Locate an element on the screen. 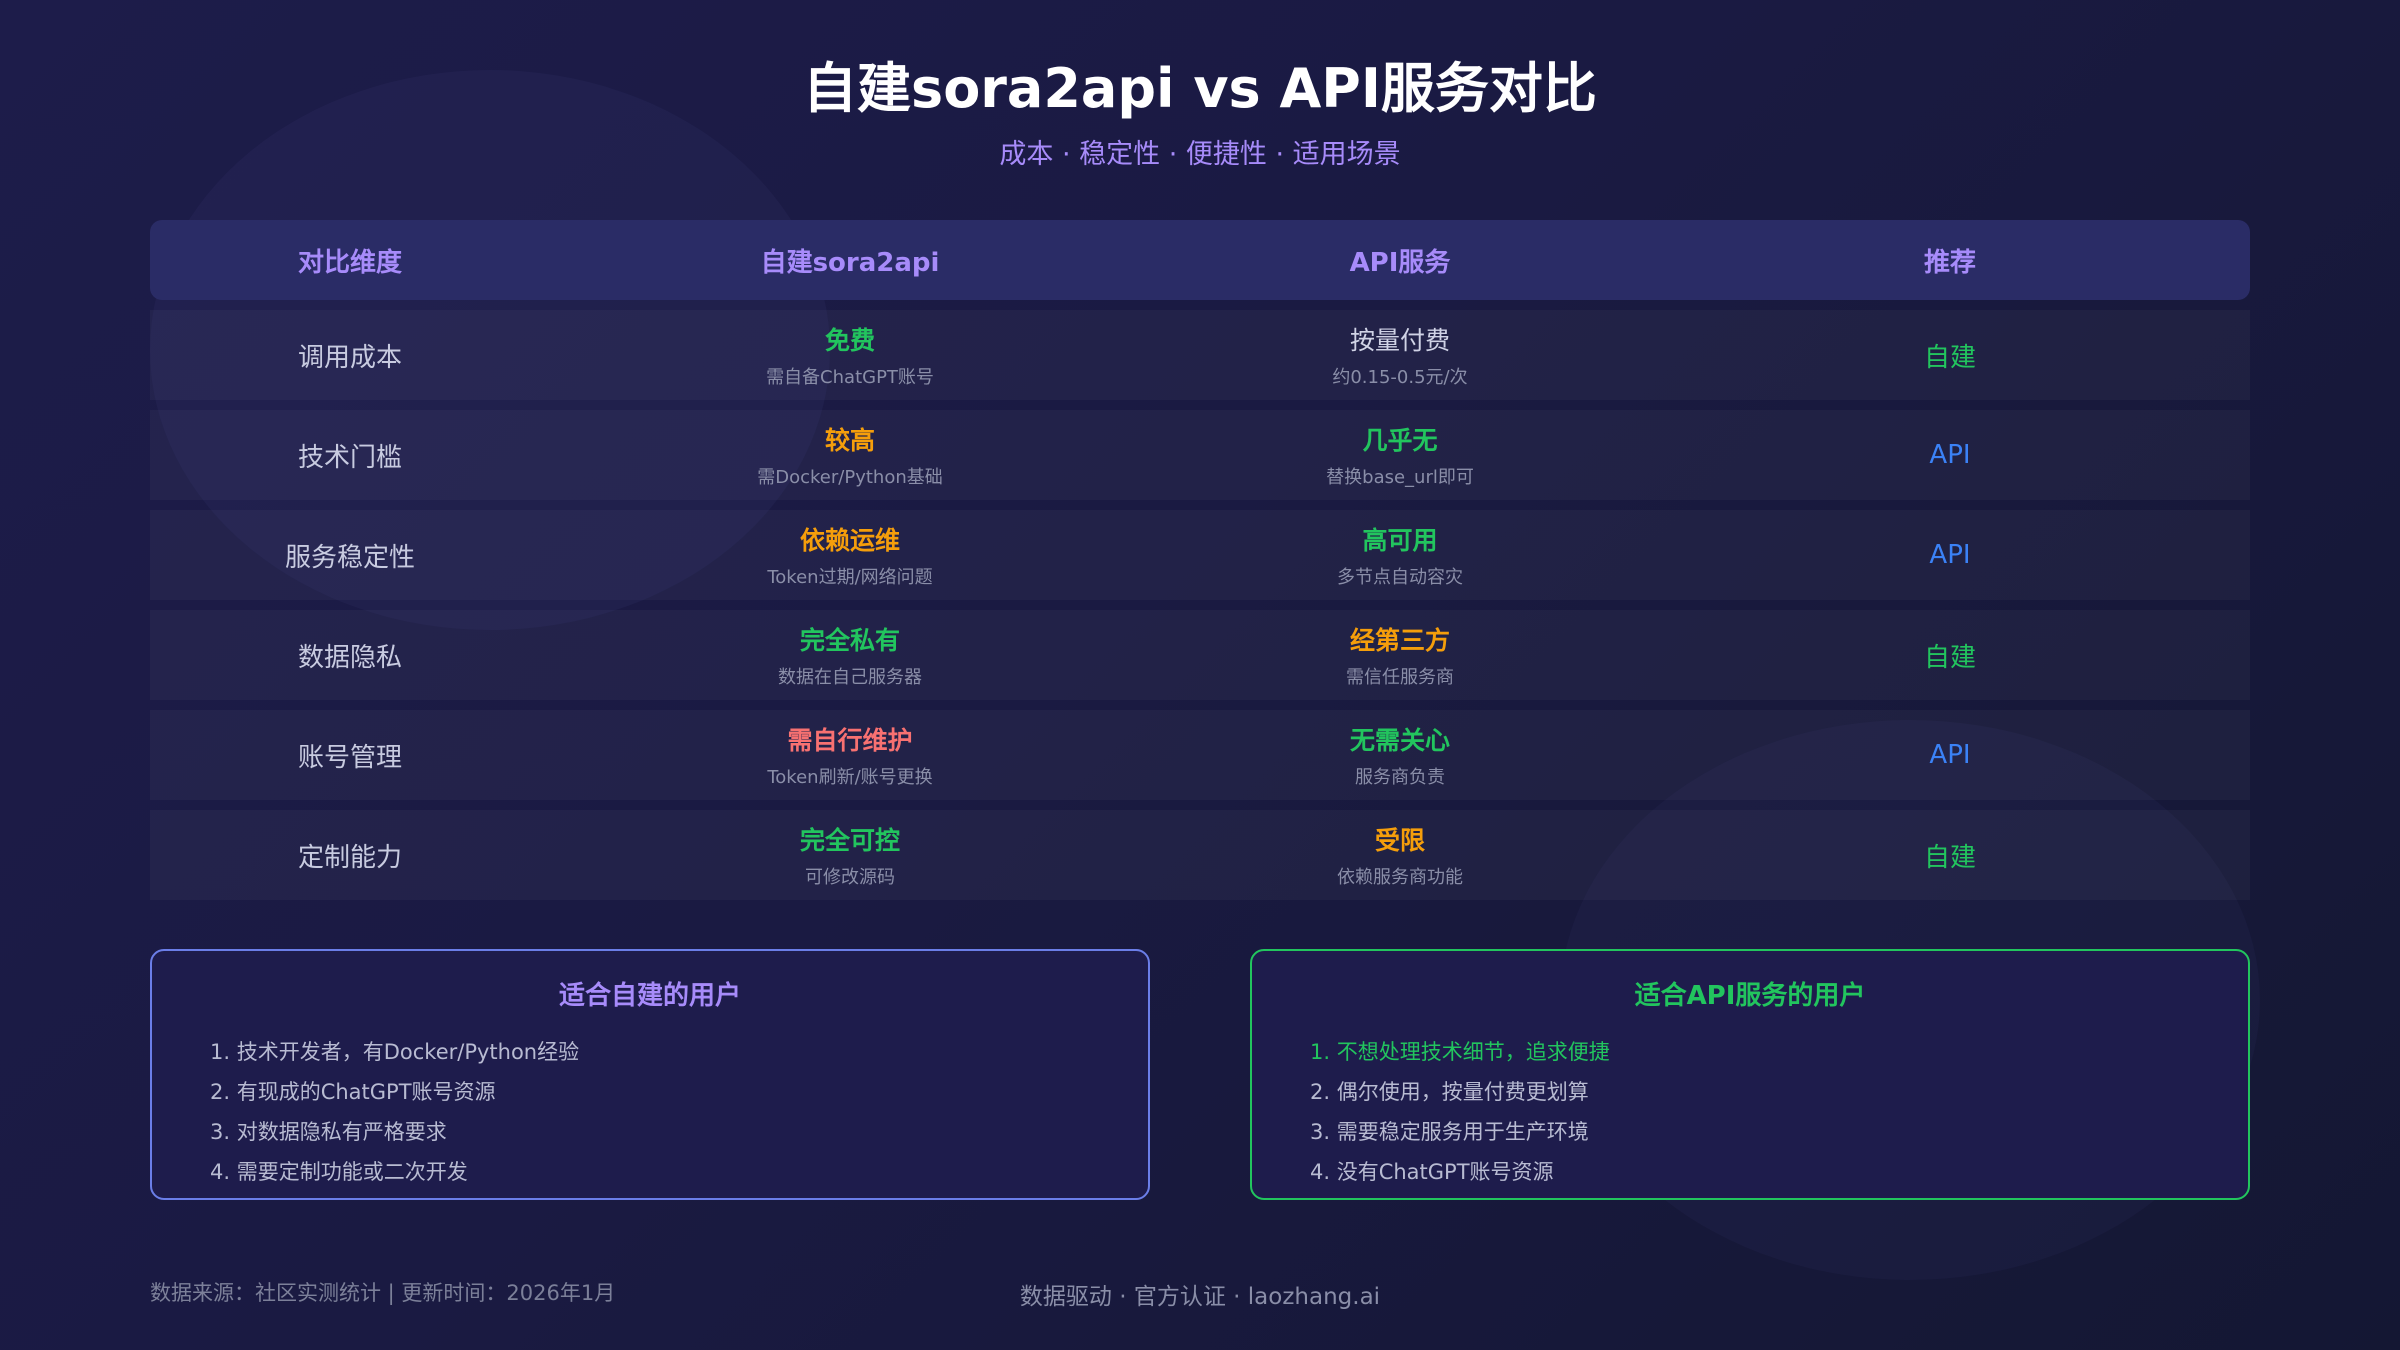 Image resolution: width=2400 pixels, height=1350 pixels. table-row: 定制能力 完全可控 可修改源码 受限 依赖服务商功能 自建 is located at coordinates (1200, 855).